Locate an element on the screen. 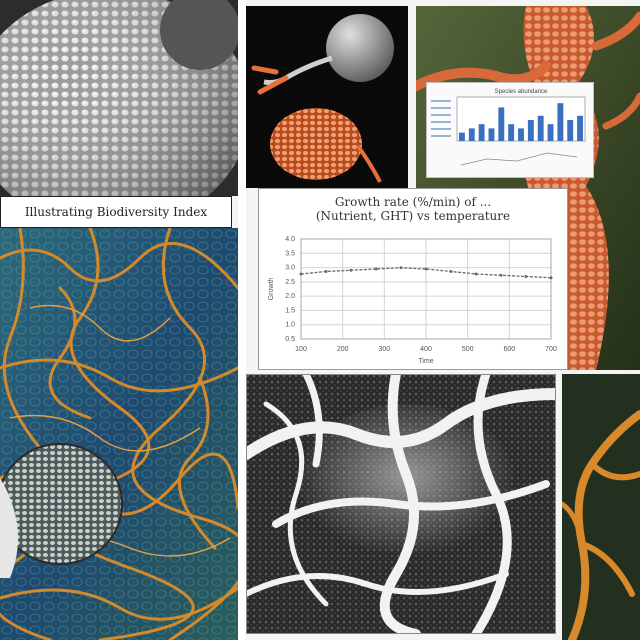  x-tick-label: 200 is located at coordinates (343, 349).